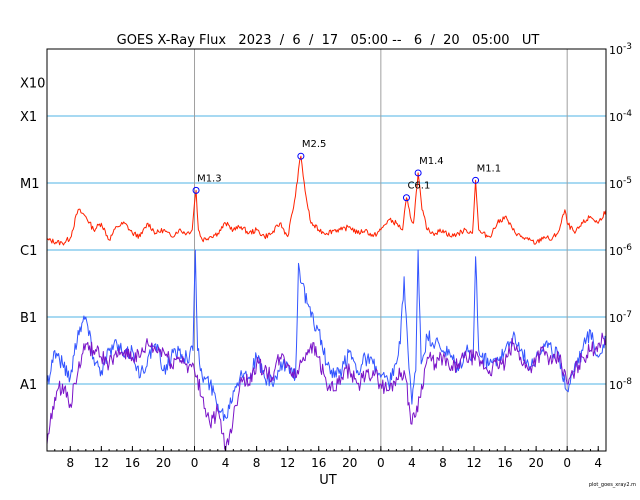  What do you see at coordinates (28, 318) in the screenshot?
I see `y-class-label: B1` at bounding box center [28, 318].